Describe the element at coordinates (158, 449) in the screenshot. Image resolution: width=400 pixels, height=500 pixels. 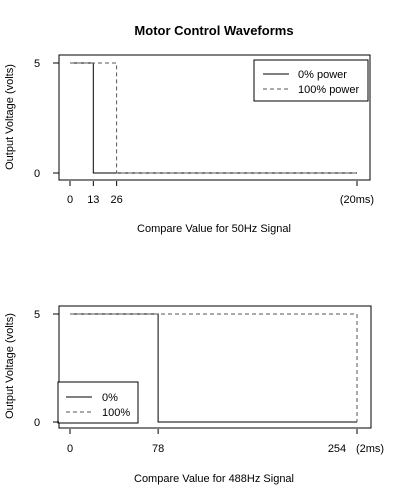
I see `x-tick-label-1-1: 78` at that location.